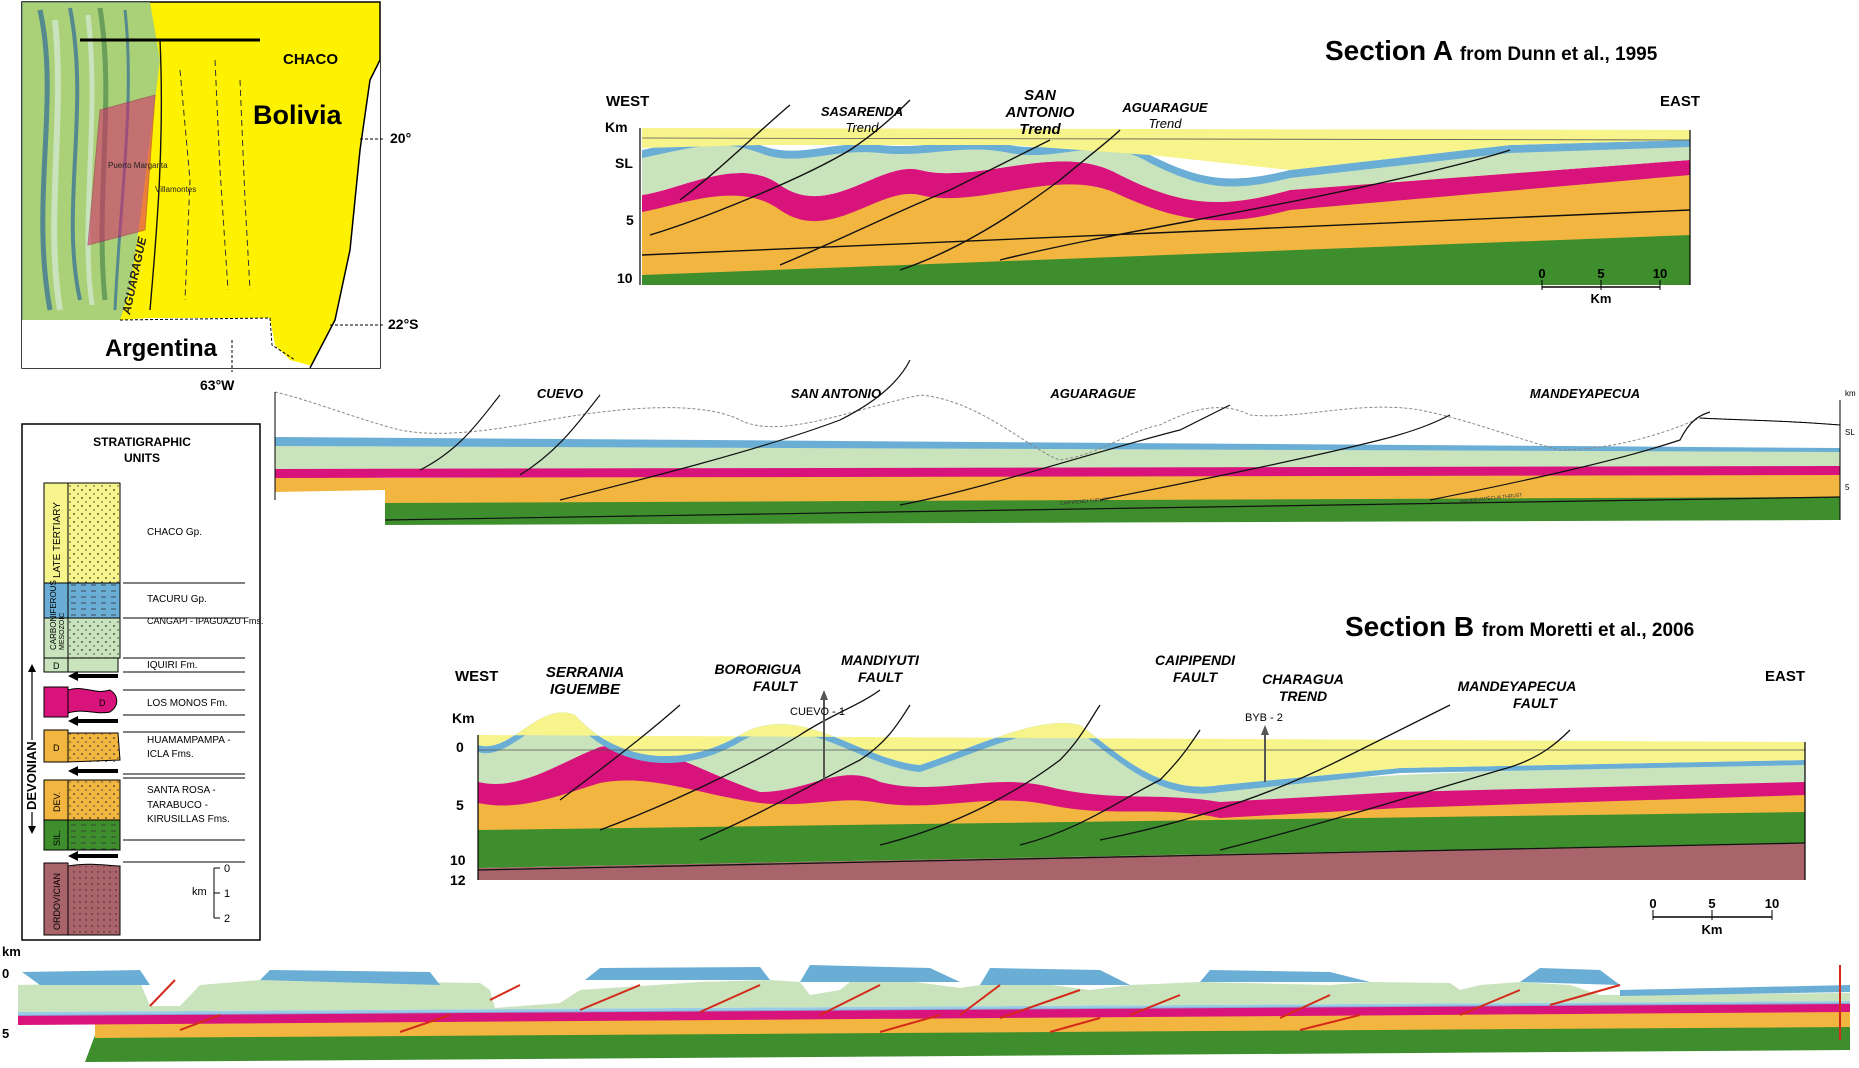  What do you see at coordinates (463, 718) in the screenshot?
I see `sb-km-label: Km` at bounding box center [463, 718].